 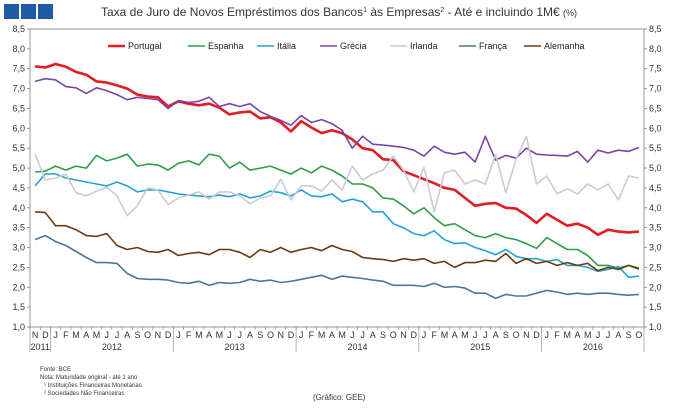 I want to click on y-tick-label-left: 7,0, so click(x=18, y=89).